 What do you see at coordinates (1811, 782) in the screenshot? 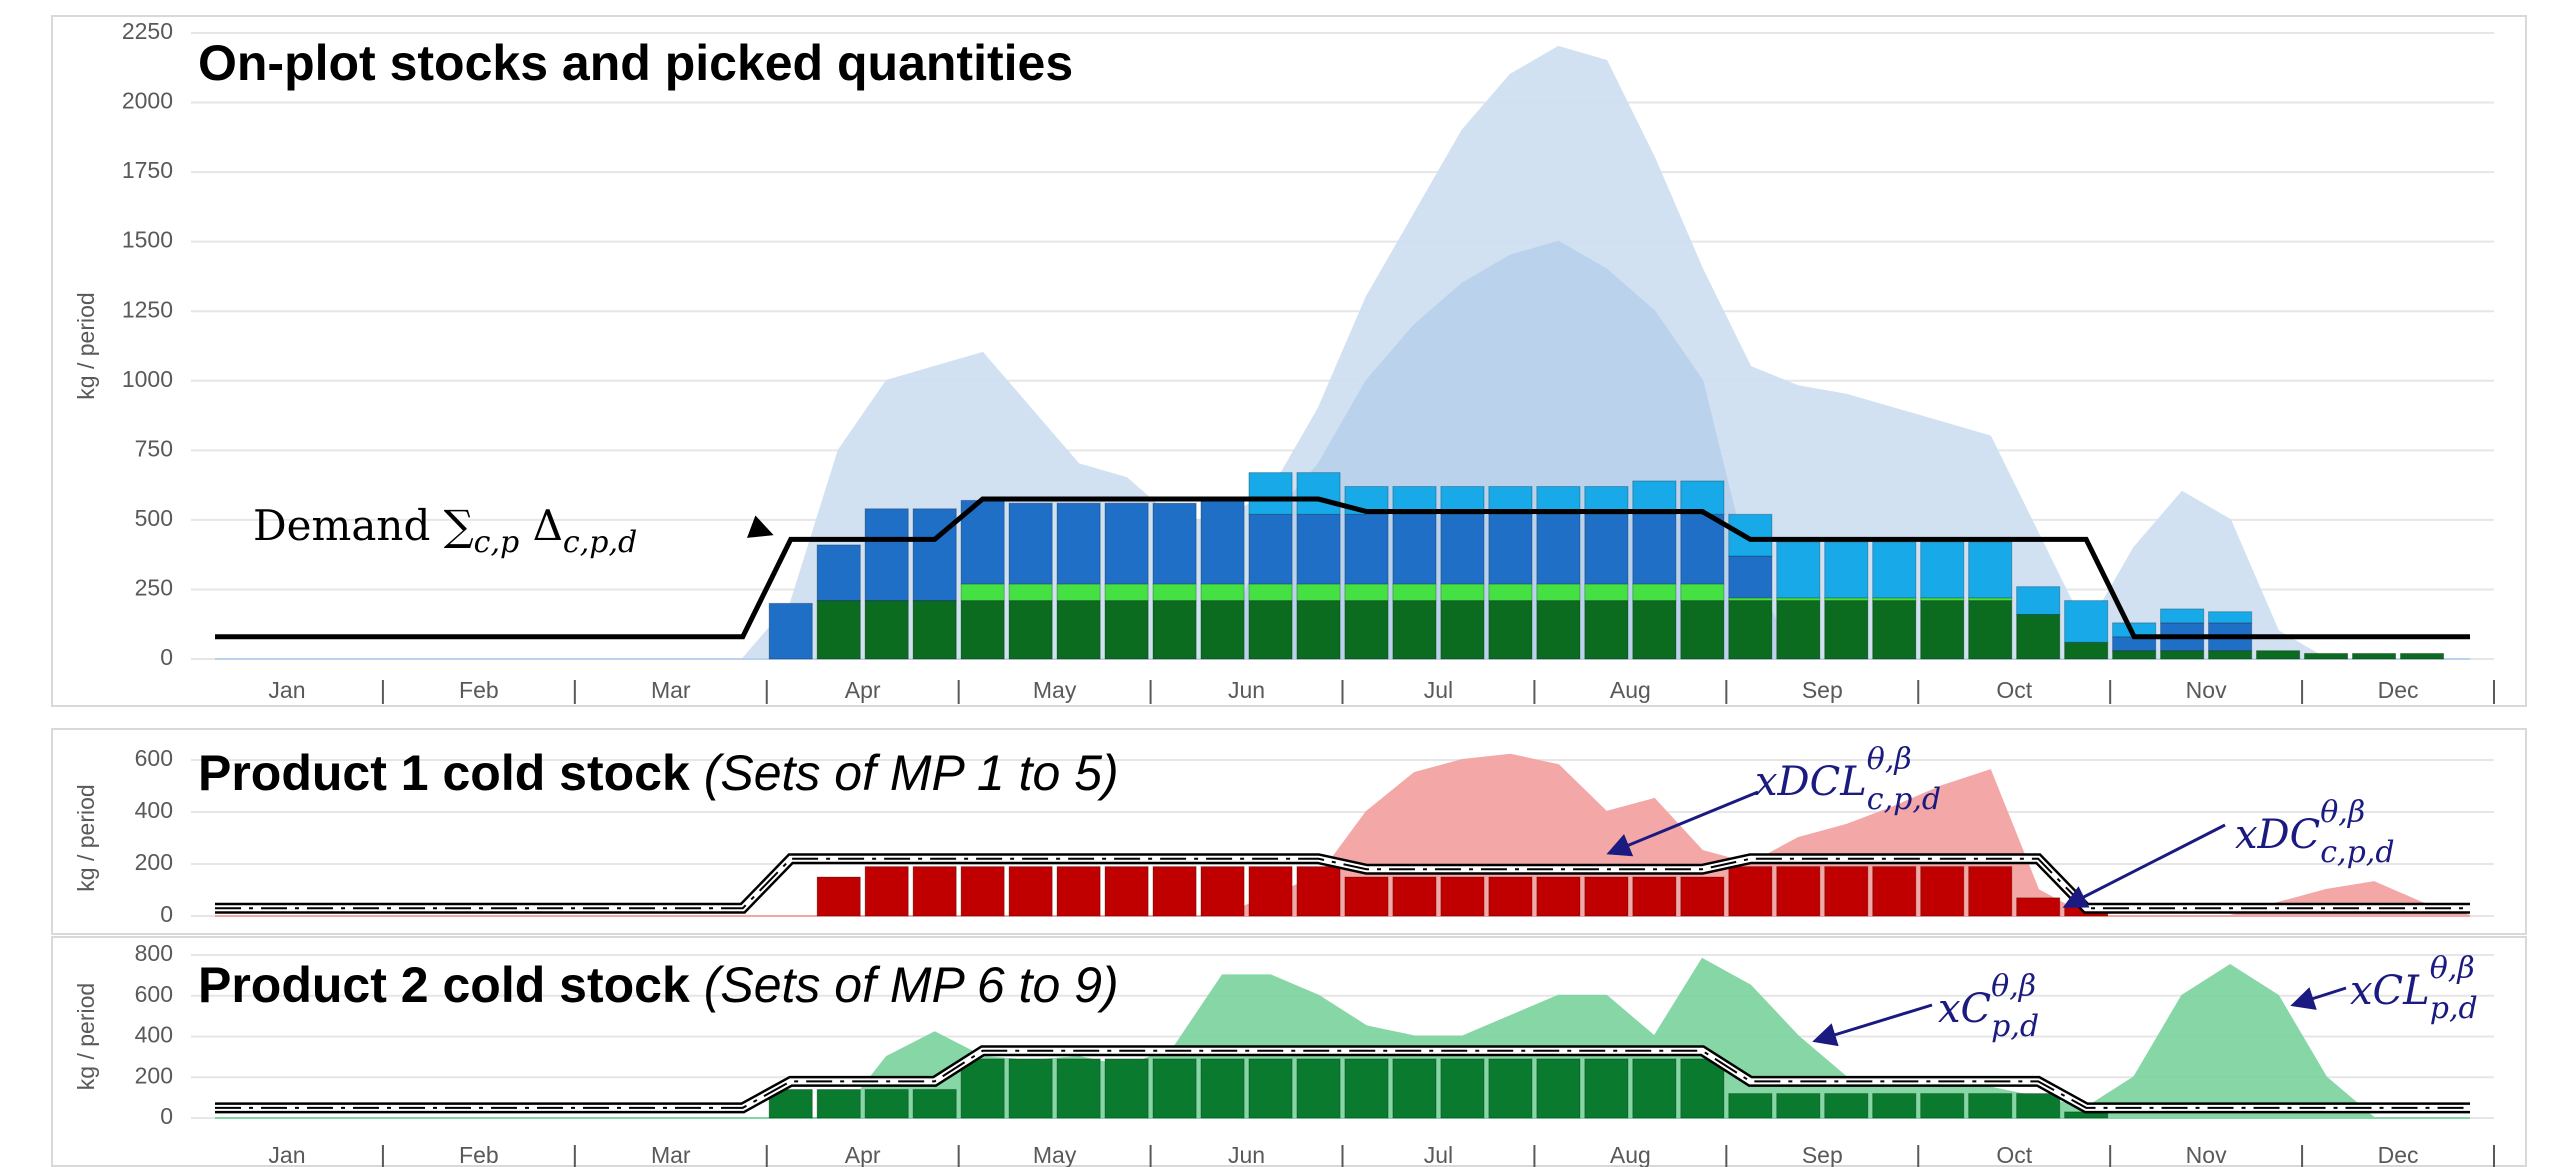
I see `annotation-text: xDCL` at bounding box center [1811, 782].